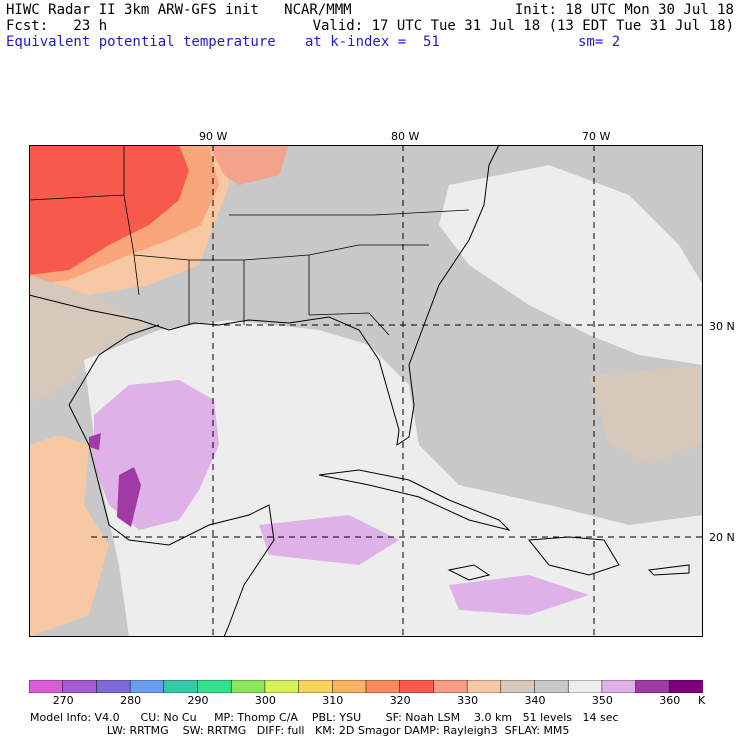  Describe the element at coordinates (646, 415) in the screenshot. I see `warm-patch-atlantic` at that location.